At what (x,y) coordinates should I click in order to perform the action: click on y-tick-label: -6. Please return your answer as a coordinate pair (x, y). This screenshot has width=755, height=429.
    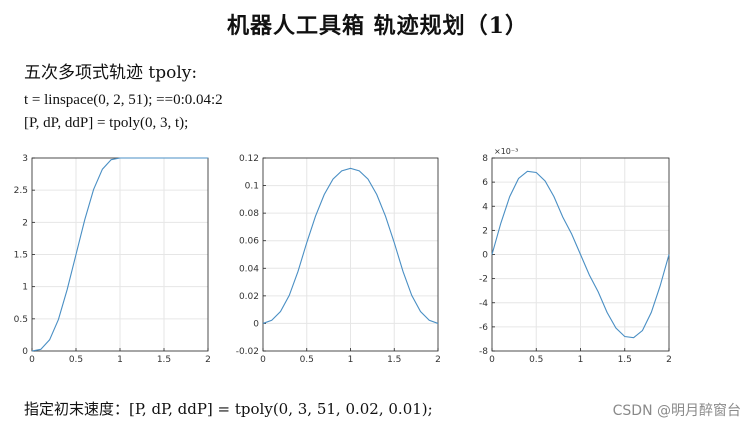
    Looking at the image, I should click on (483, 328).